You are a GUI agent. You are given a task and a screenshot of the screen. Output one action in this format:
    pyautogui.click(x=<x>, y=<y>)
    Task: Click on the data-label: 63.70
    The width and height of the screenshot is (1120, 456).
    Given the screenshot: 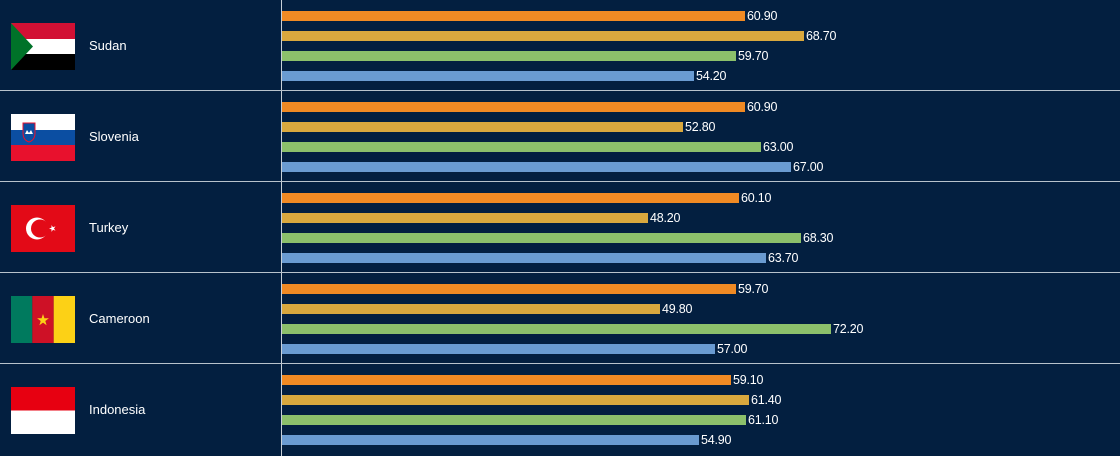 What is the action you would take?
    pyautogui.click(x=783, y=258)
    